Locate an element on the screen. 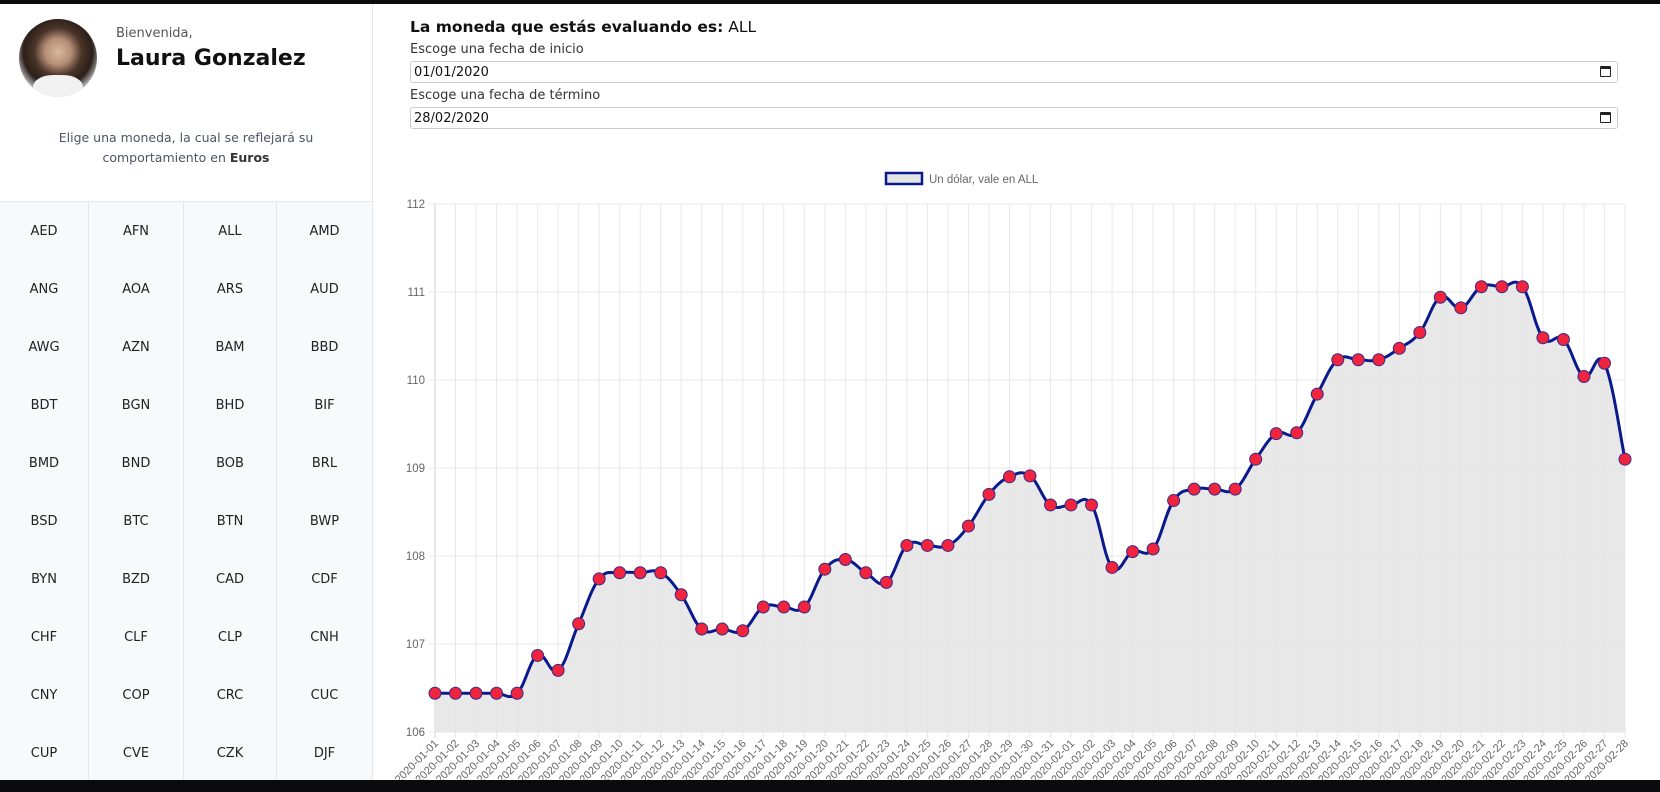 The width and height of the screenshot is (1660, 792). currency-cny: CNY is located at coordinates (44, 695).